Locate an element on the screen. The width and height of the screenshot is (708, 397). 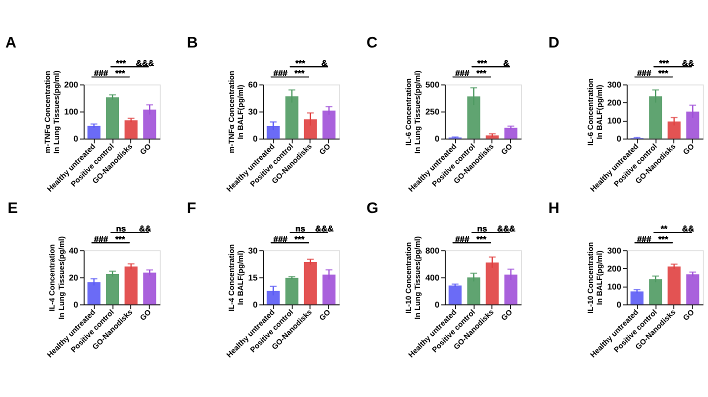
chart-title: D is located at coordinates (554, 43).